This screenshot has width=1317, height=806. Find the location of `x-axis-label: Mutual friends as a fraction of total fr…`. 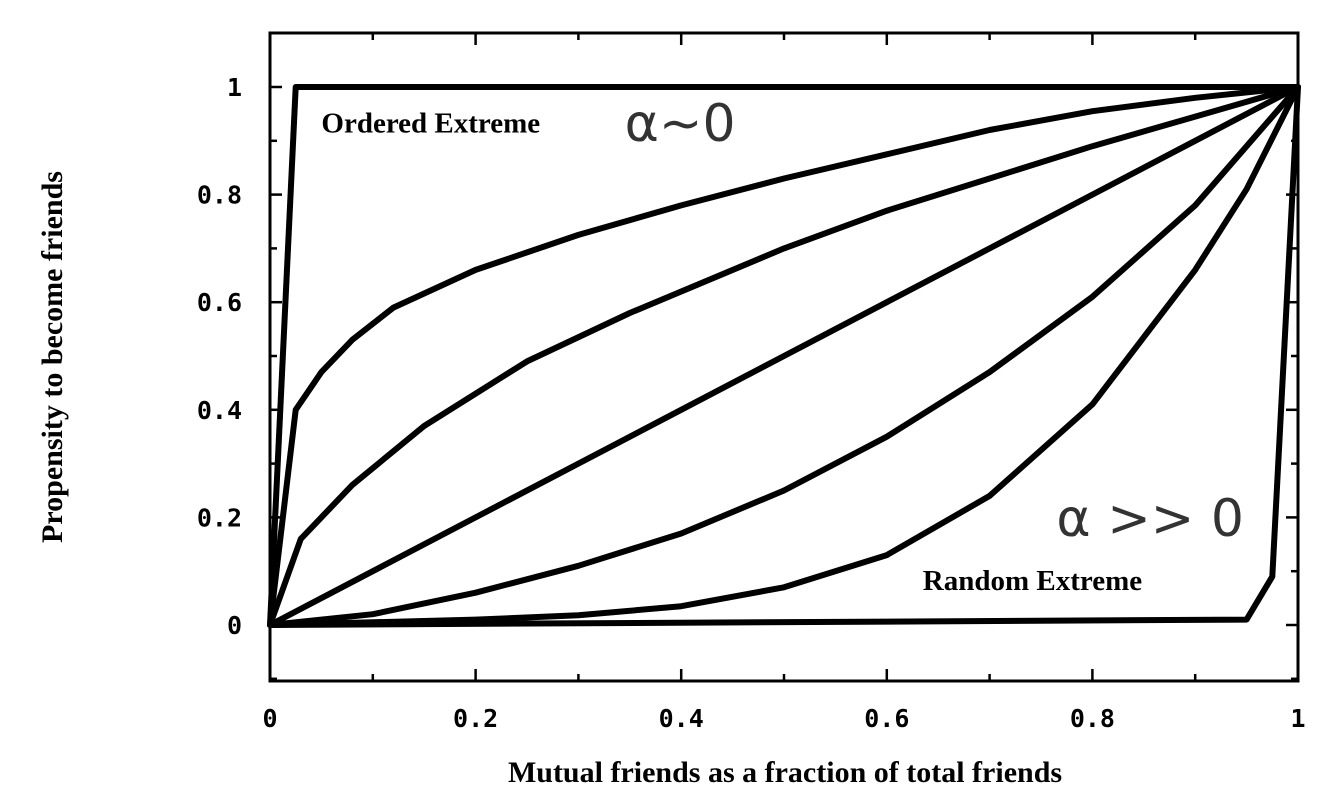

x-axis-label: Mutual friends as a fraction of total fr… is located at coordinates (785, 772).